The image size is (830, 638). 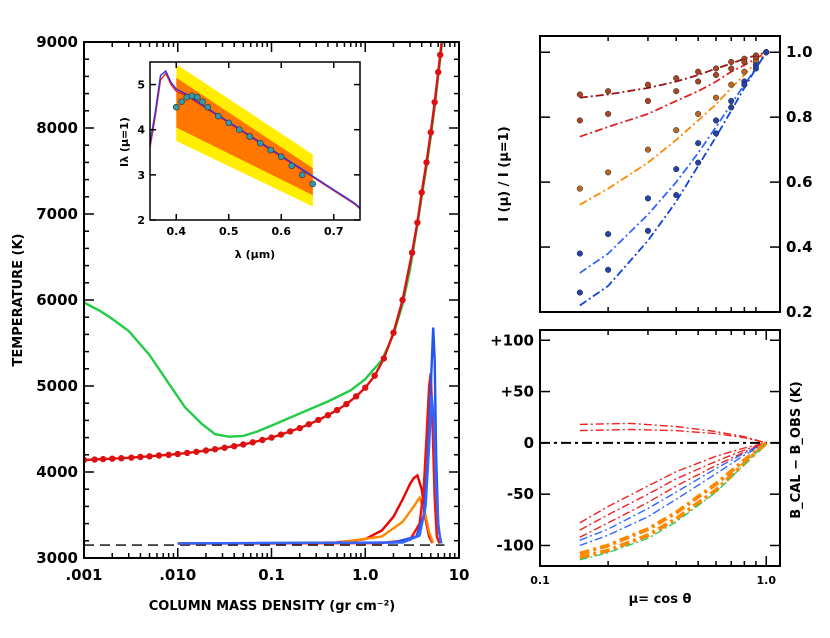 What do you see at coordinates (57, 214) in the screenshot?
I see `main-ytick-label: 7000` at bounding box center [57, 214].